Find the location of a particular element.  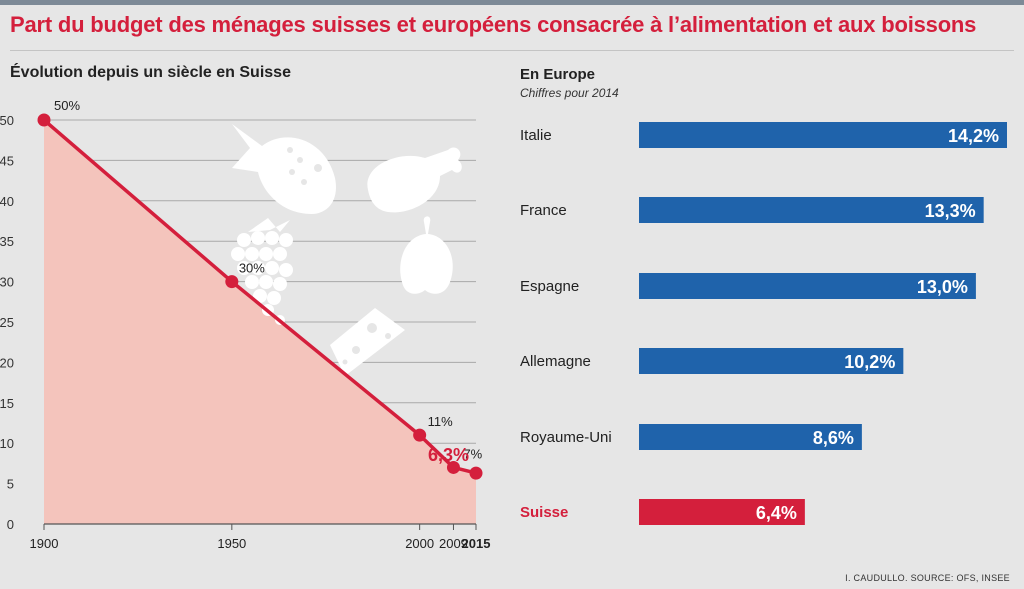

data-label: 6,3% is located at coordinates (448, 455).